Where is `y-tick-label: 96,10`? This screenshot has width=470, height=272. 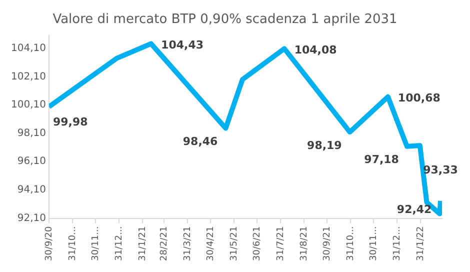 y-tick-label: 96,10 is located at coordinates (31, 162).